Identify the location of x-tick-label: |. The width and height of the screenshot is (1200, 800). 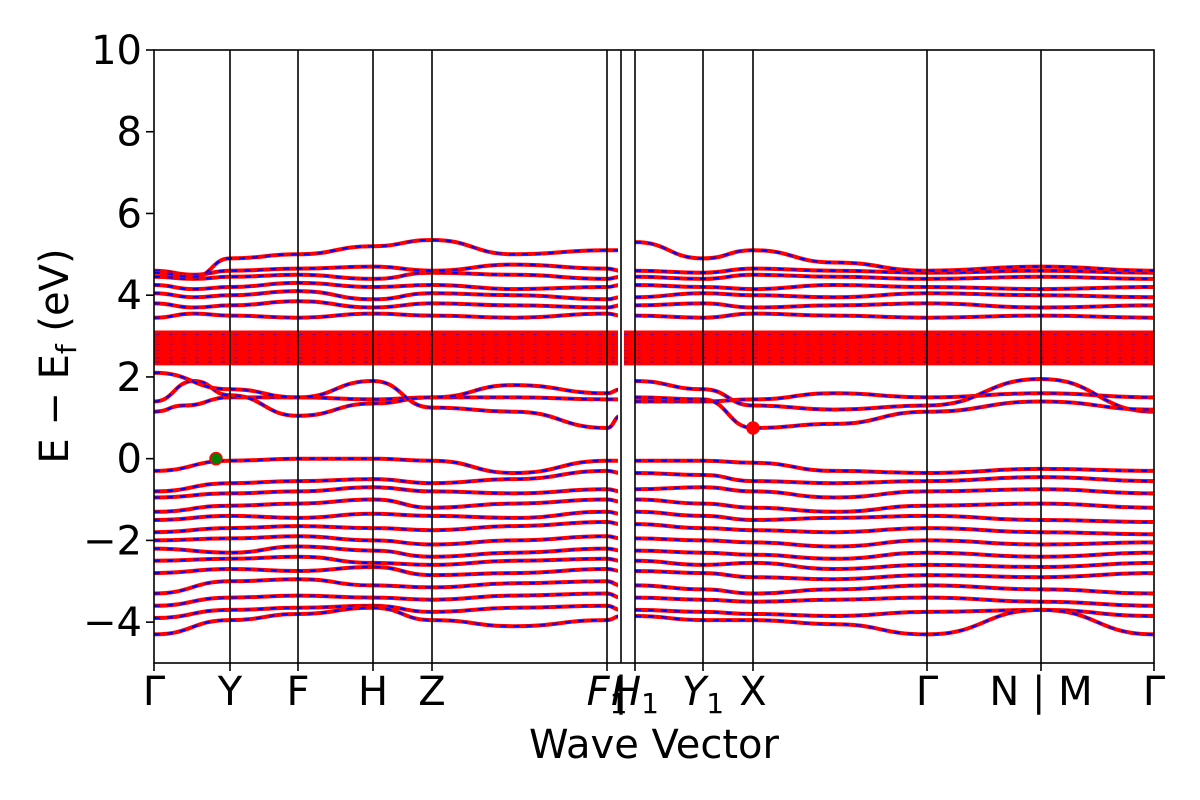
(620, 692).